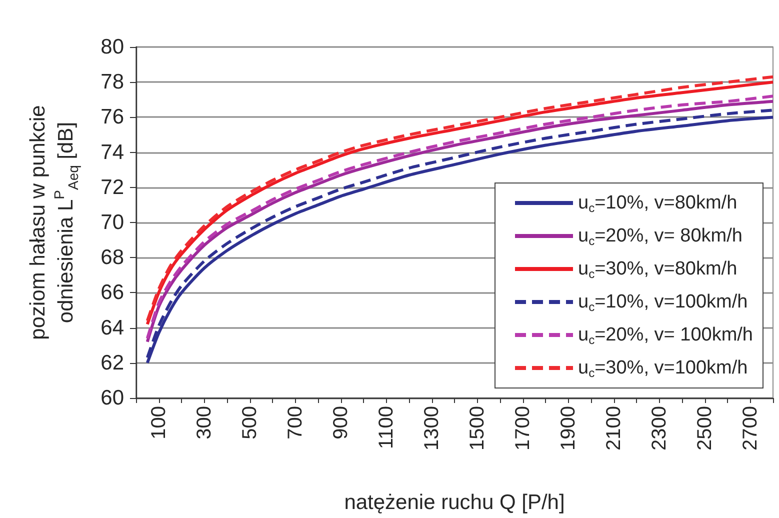  Describe the element at coordinates (386, 428) in the screenshot. I see `x-tick-label: 1100` at that location.